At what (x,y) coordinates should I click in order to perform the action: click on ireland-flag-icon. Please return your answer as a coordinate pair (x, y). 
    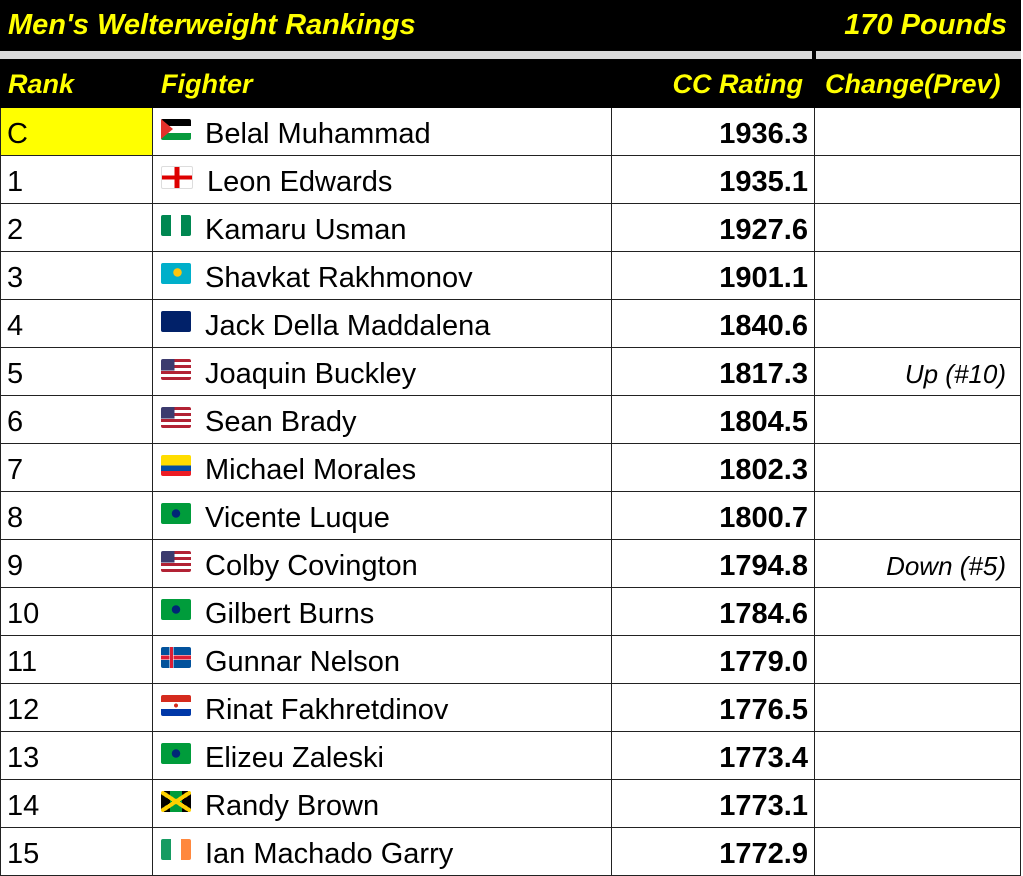
    Looking at the image, I should click on (176, 849).